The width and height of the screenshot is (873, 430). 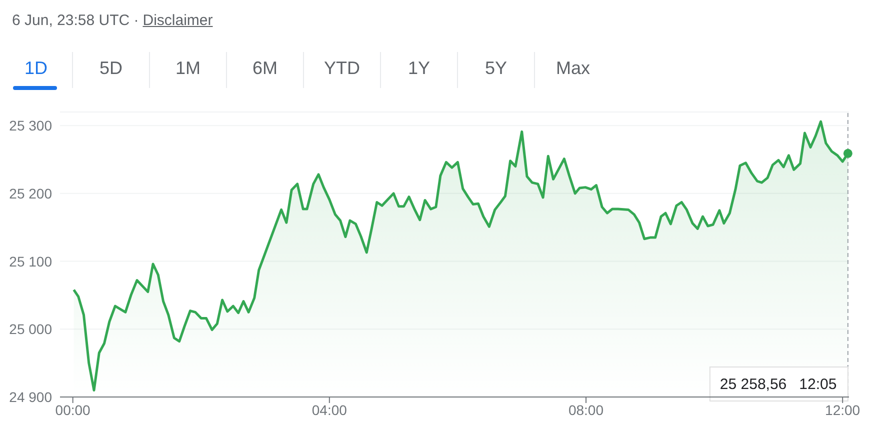 I want to click on text: 6M, so click(x=264, y=70).